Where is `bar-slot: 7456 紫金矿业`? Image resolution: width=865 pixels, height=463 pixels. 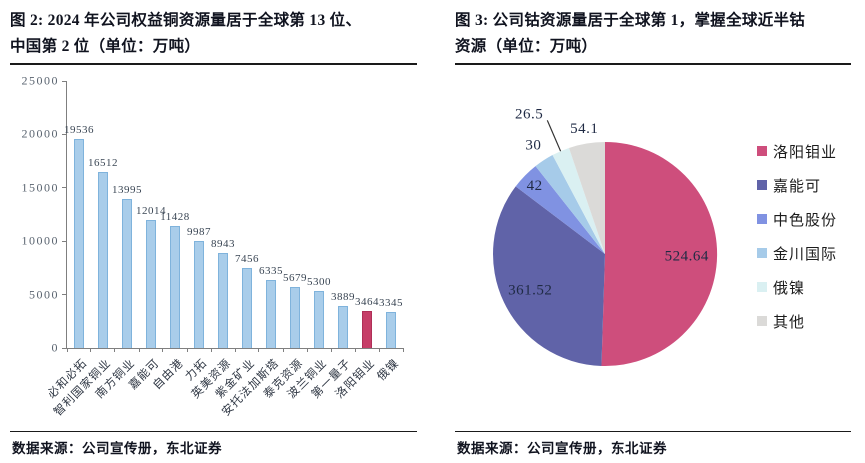
bar-slot: 7456 紫金矿业 is located at coordinates (236, 241).